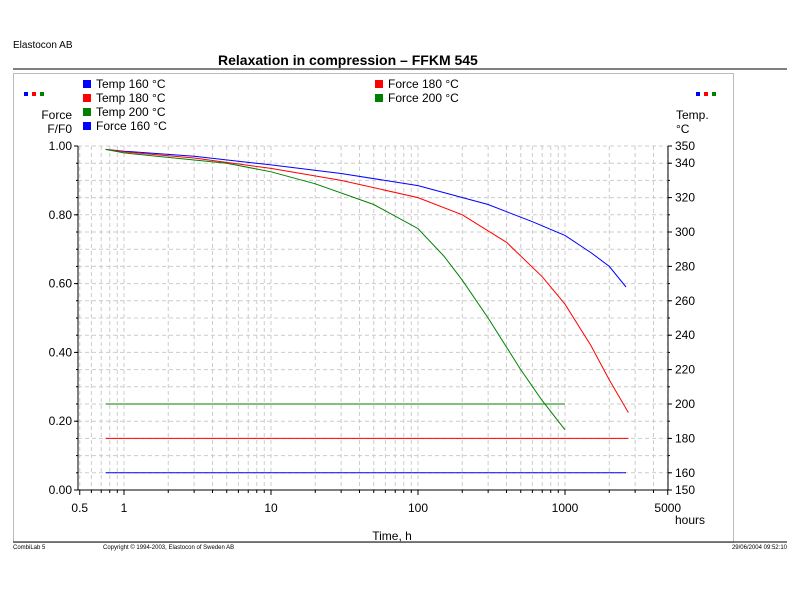  What do you see at coordinates (43, 45) in the screenshot?
I see `company-name: Elastocon AB` at bounding box center [43, 45].